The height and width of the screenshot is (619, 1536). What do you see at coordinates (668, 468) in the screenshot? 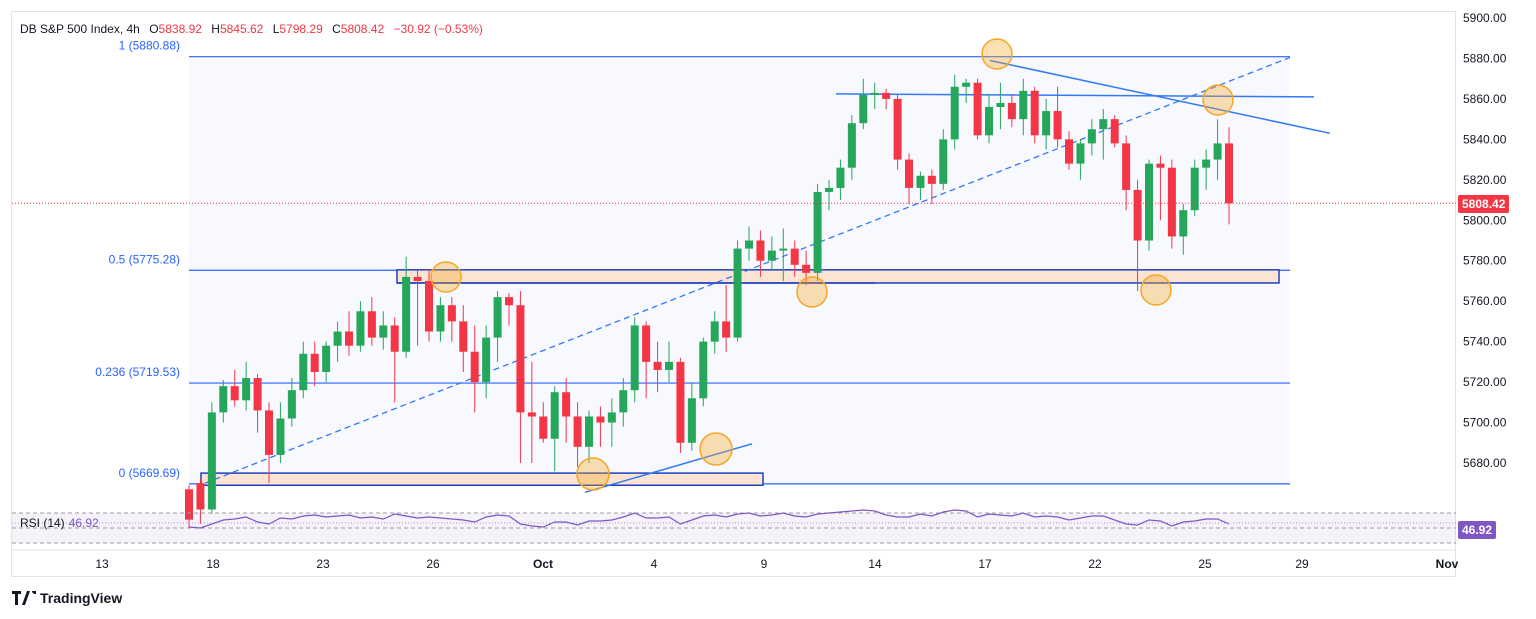
I see `minor-trendline` at bounding box center [668, 468].